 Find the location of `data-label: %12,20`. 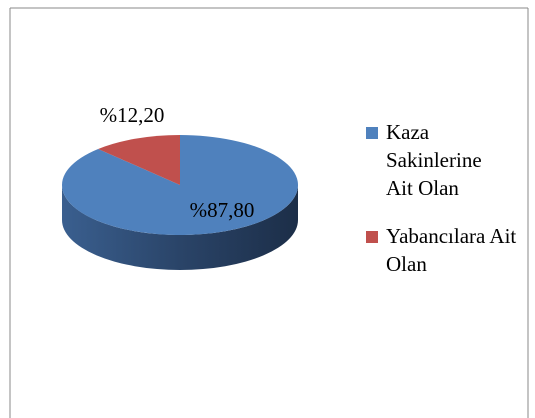

data-label: %12,20 is located at coordinates (132, 115).